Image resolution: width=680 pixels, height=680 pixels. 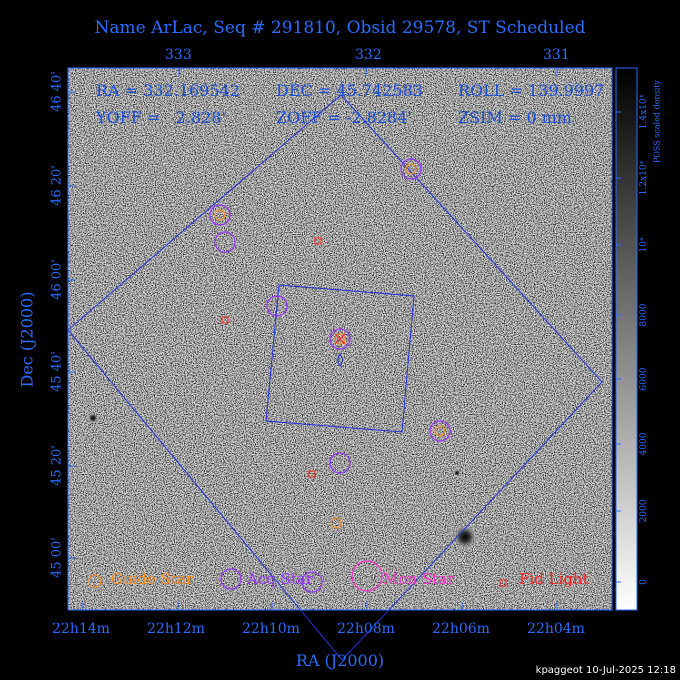 I want to click on bottom-tick-label: 22h08m, so click(x=366, y=629).